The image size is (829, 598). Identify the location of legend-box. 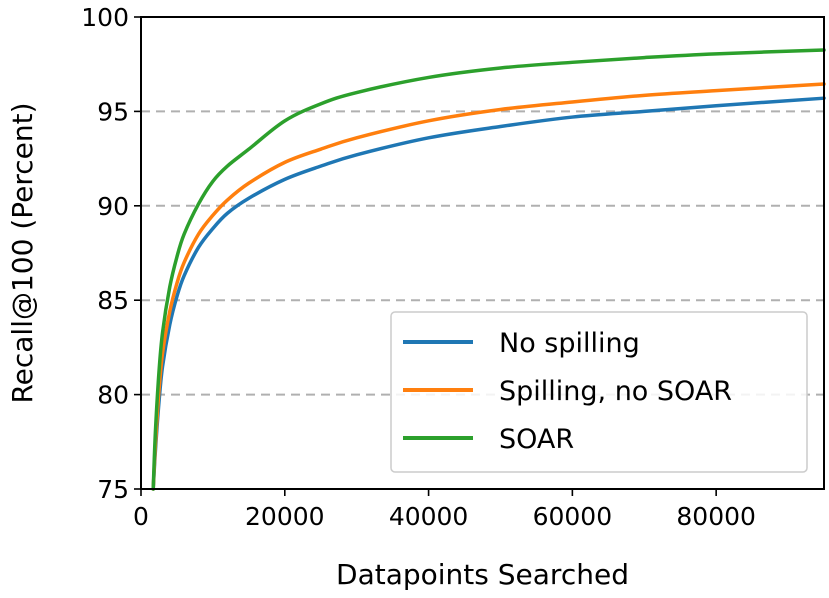
(599, 392).